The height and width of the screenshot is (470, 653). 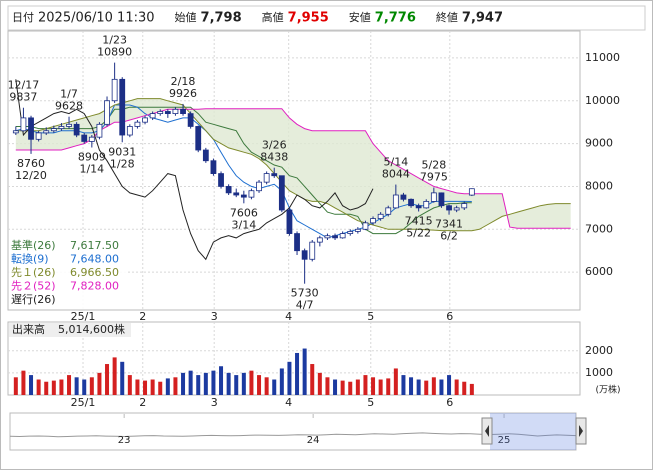 What do you see at coordinates (92, 156) in the screenshot?
I see `annotation-value: 8909` at bounding box center [92, 156].